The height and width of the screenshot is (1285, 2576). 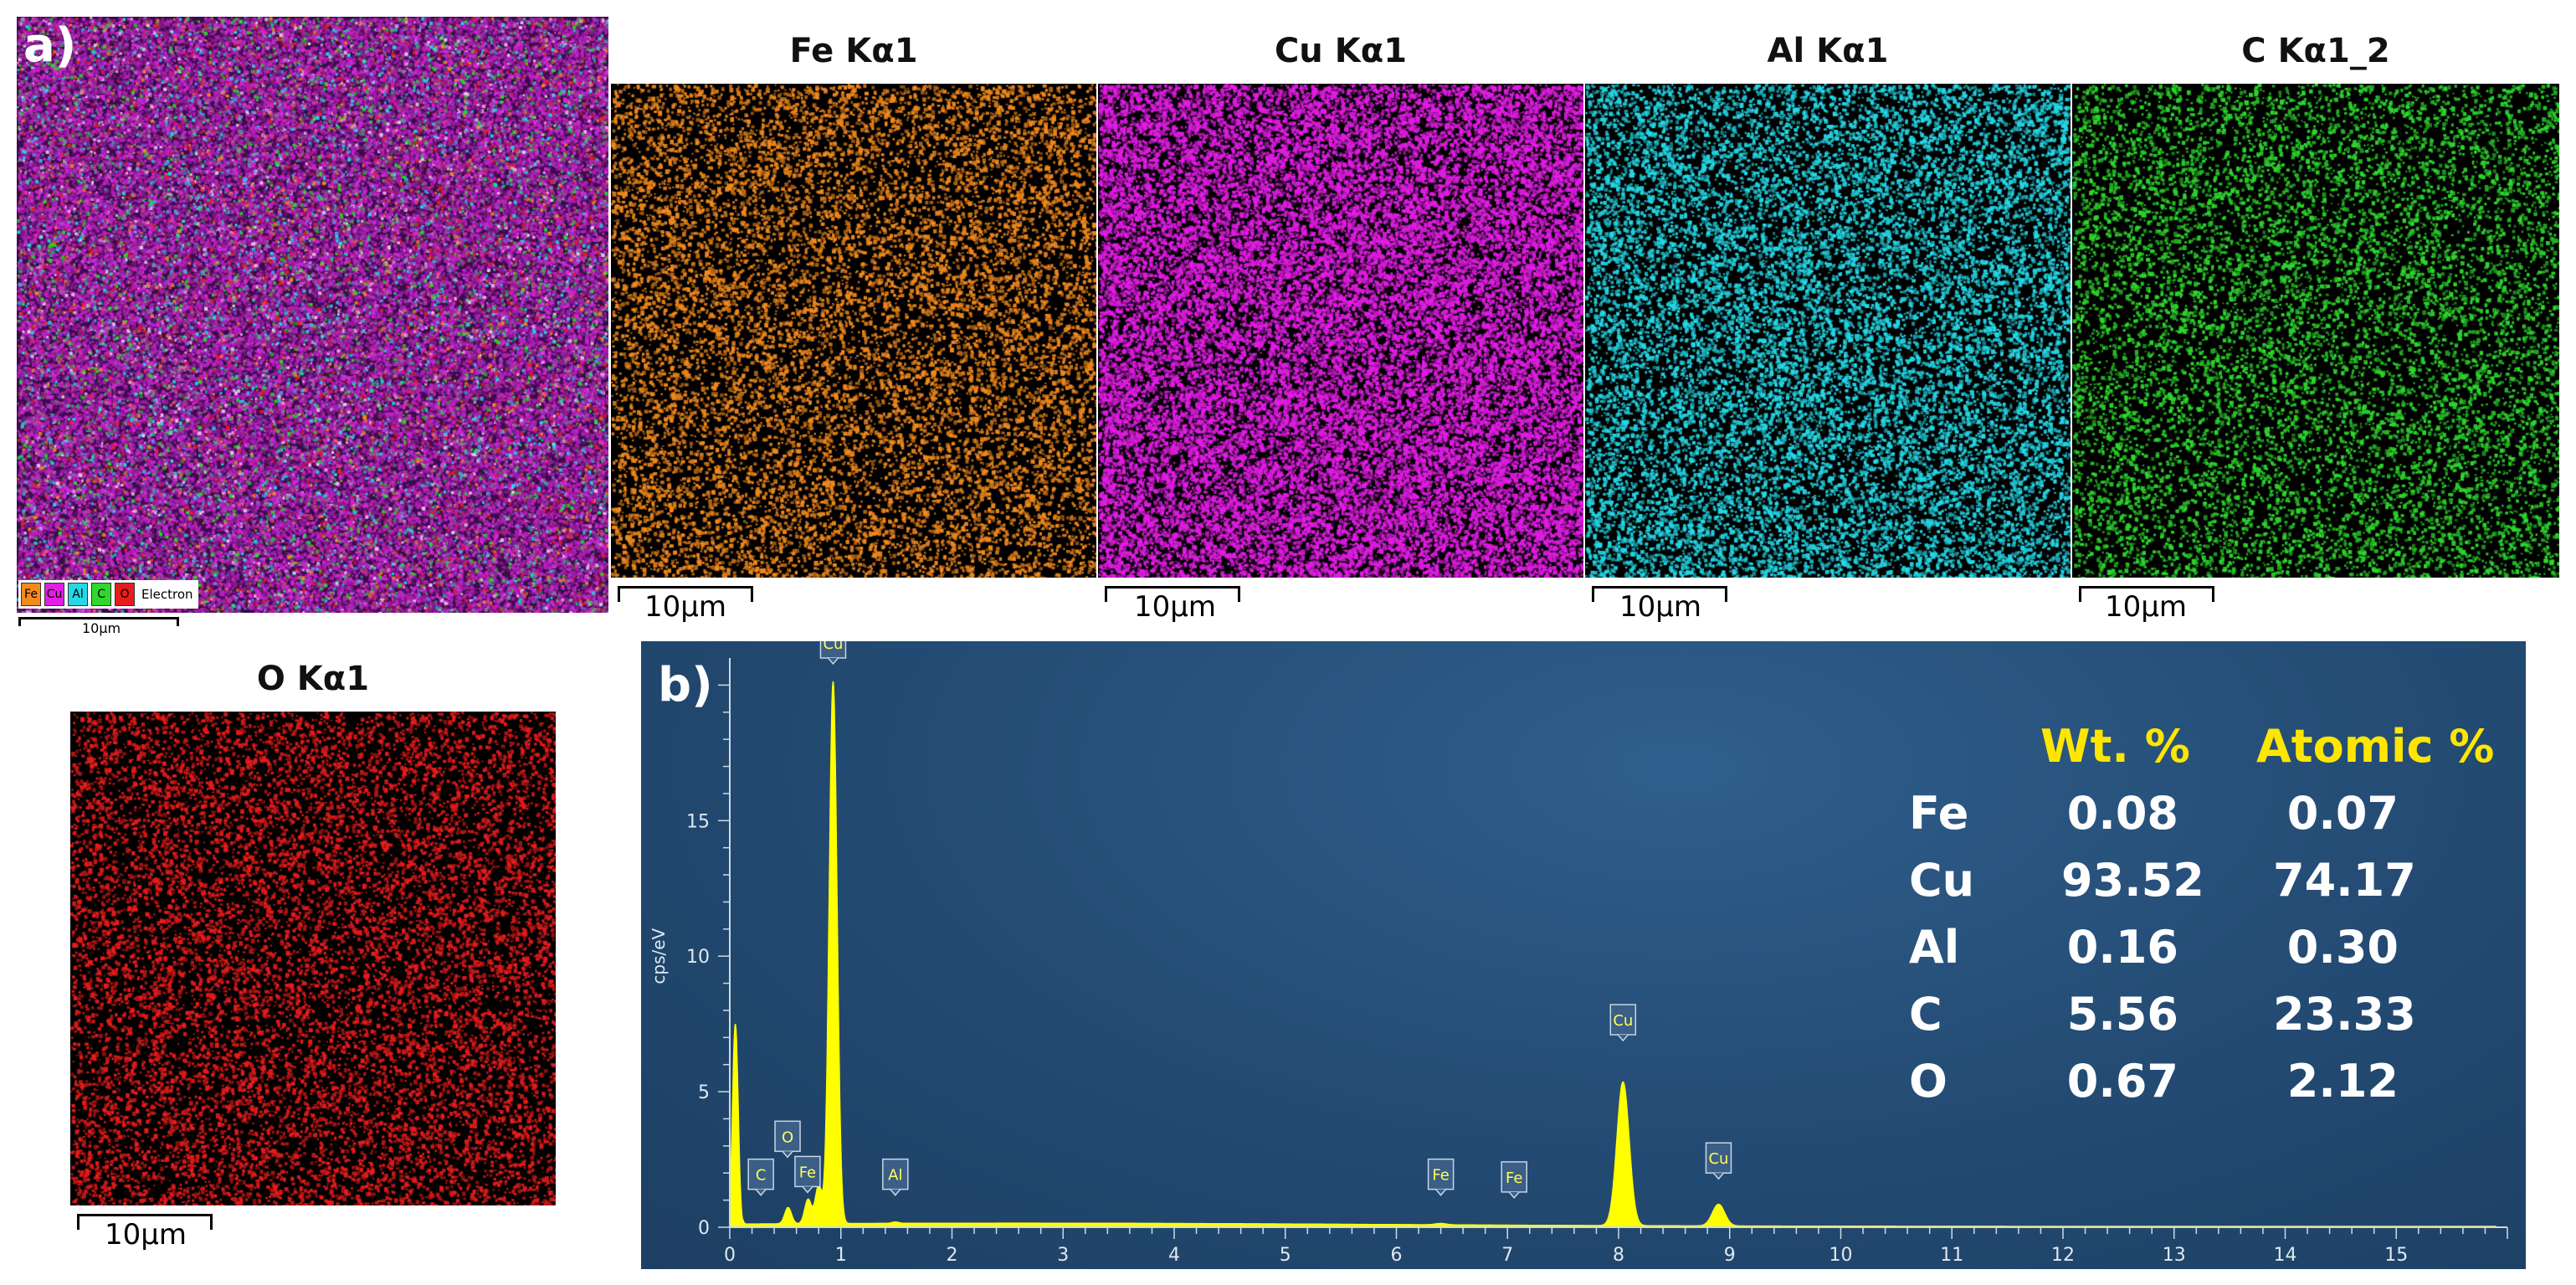 I want to click on c-scalebar, so click(x=2146, y=594).